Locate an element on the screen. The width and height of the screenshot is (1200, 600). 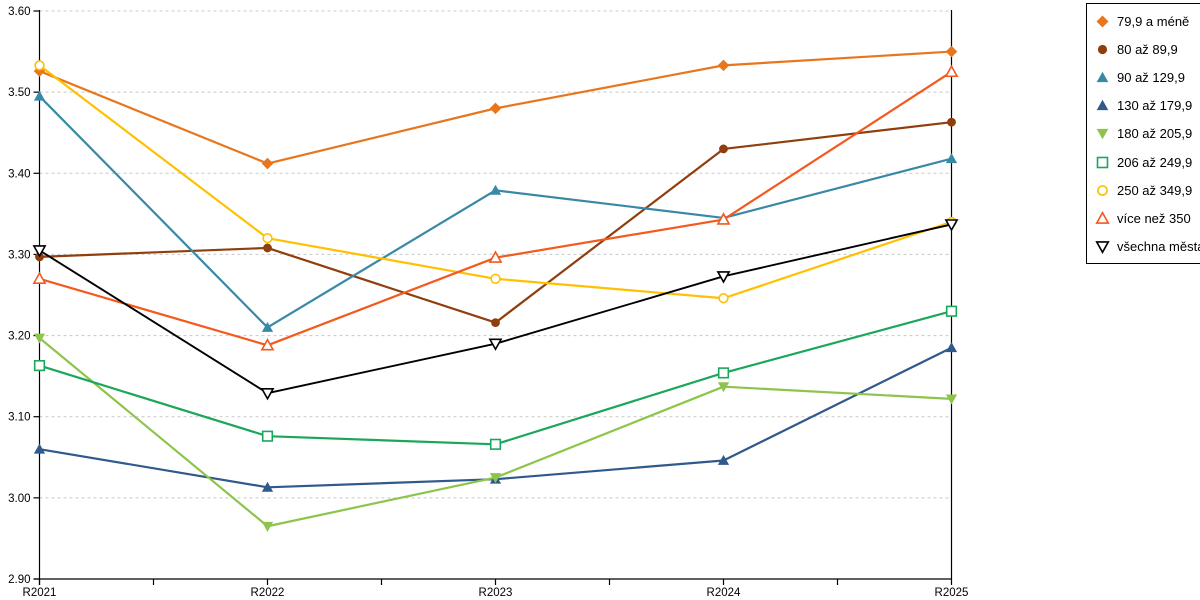
legend-label: 180 až 205,9 is located at coordinates (1155, 134).